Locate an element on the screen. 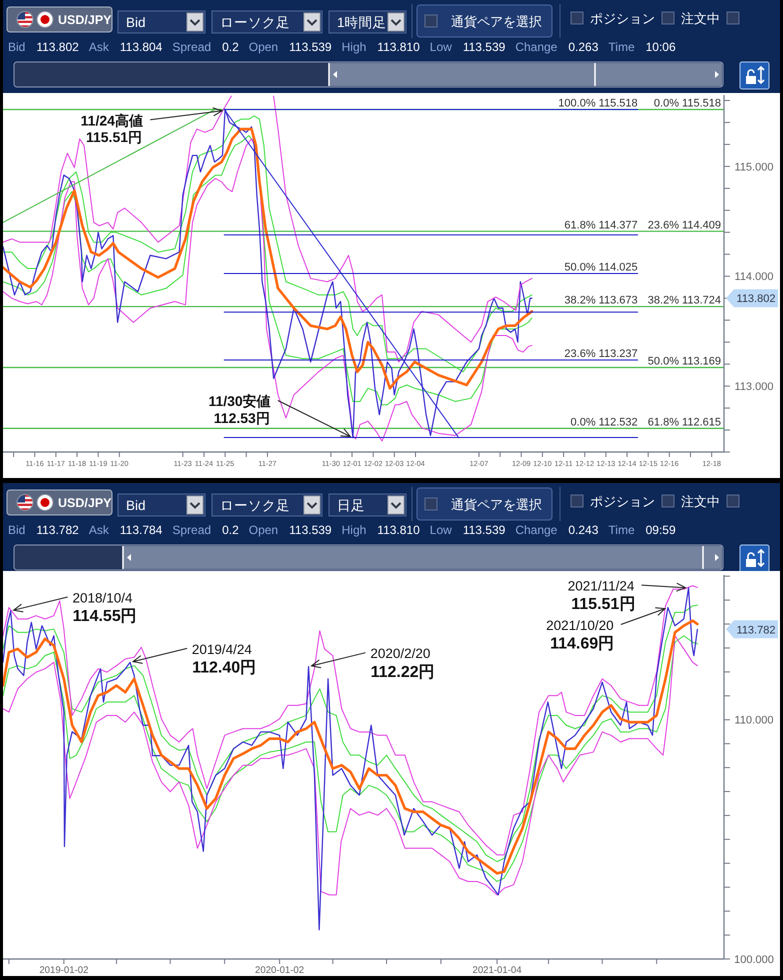  annotation: 2019/4/24 112.40円 is located at coordinates (224, 659).